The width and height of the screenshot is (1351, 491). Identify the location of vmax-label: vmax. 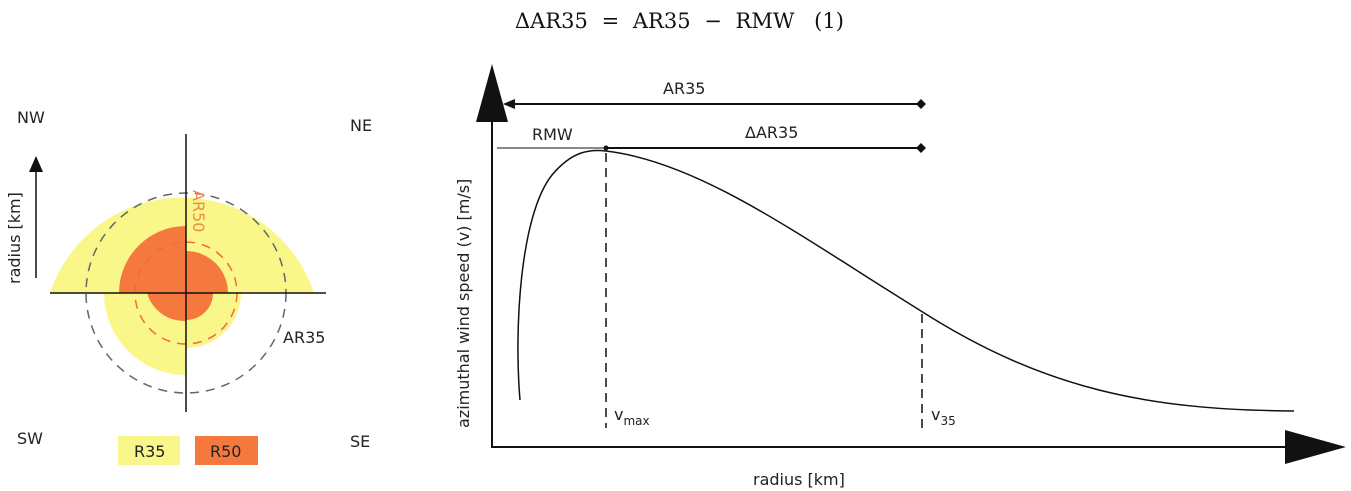
(632, 416).